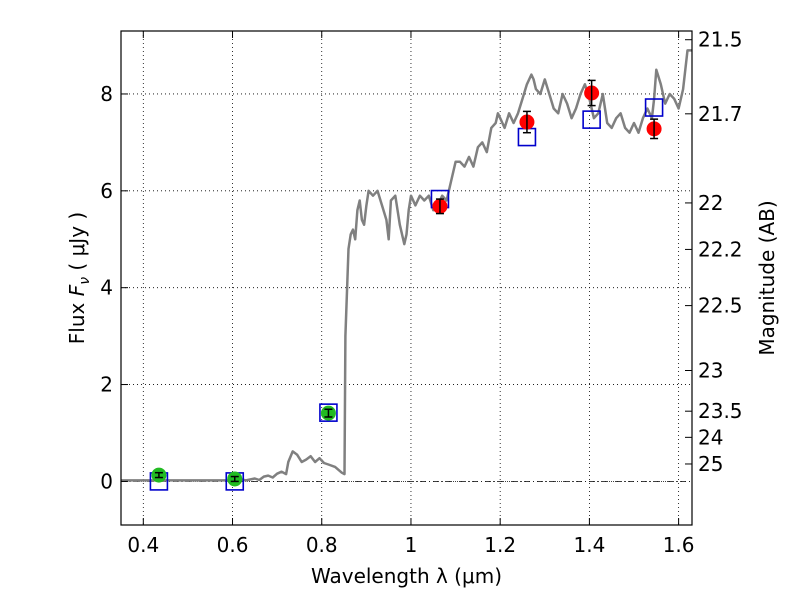 Image resolution: width=800 pixels, height=604 pixels. What do you see at coordinates (77, 290) in the screenshot?
I see `y-axis-title-symbol: F` at bounding box center [77, 290].